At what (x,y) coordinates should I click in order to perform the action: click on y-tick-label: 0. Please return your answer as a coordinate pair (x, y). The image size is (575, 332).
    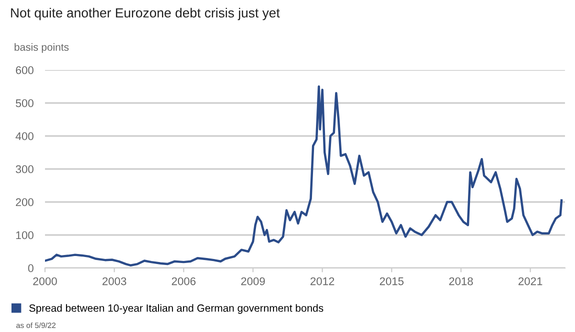
    Looking at the image, I should click on (31, 268).